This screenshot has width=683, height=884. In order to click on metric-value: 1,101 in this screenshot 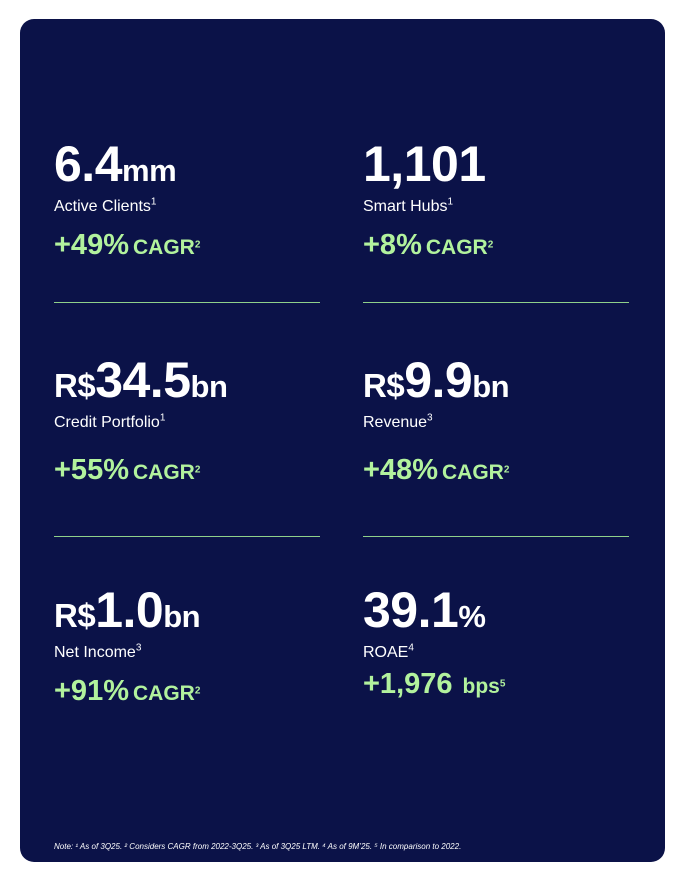, I will do `click(428, 164)`.